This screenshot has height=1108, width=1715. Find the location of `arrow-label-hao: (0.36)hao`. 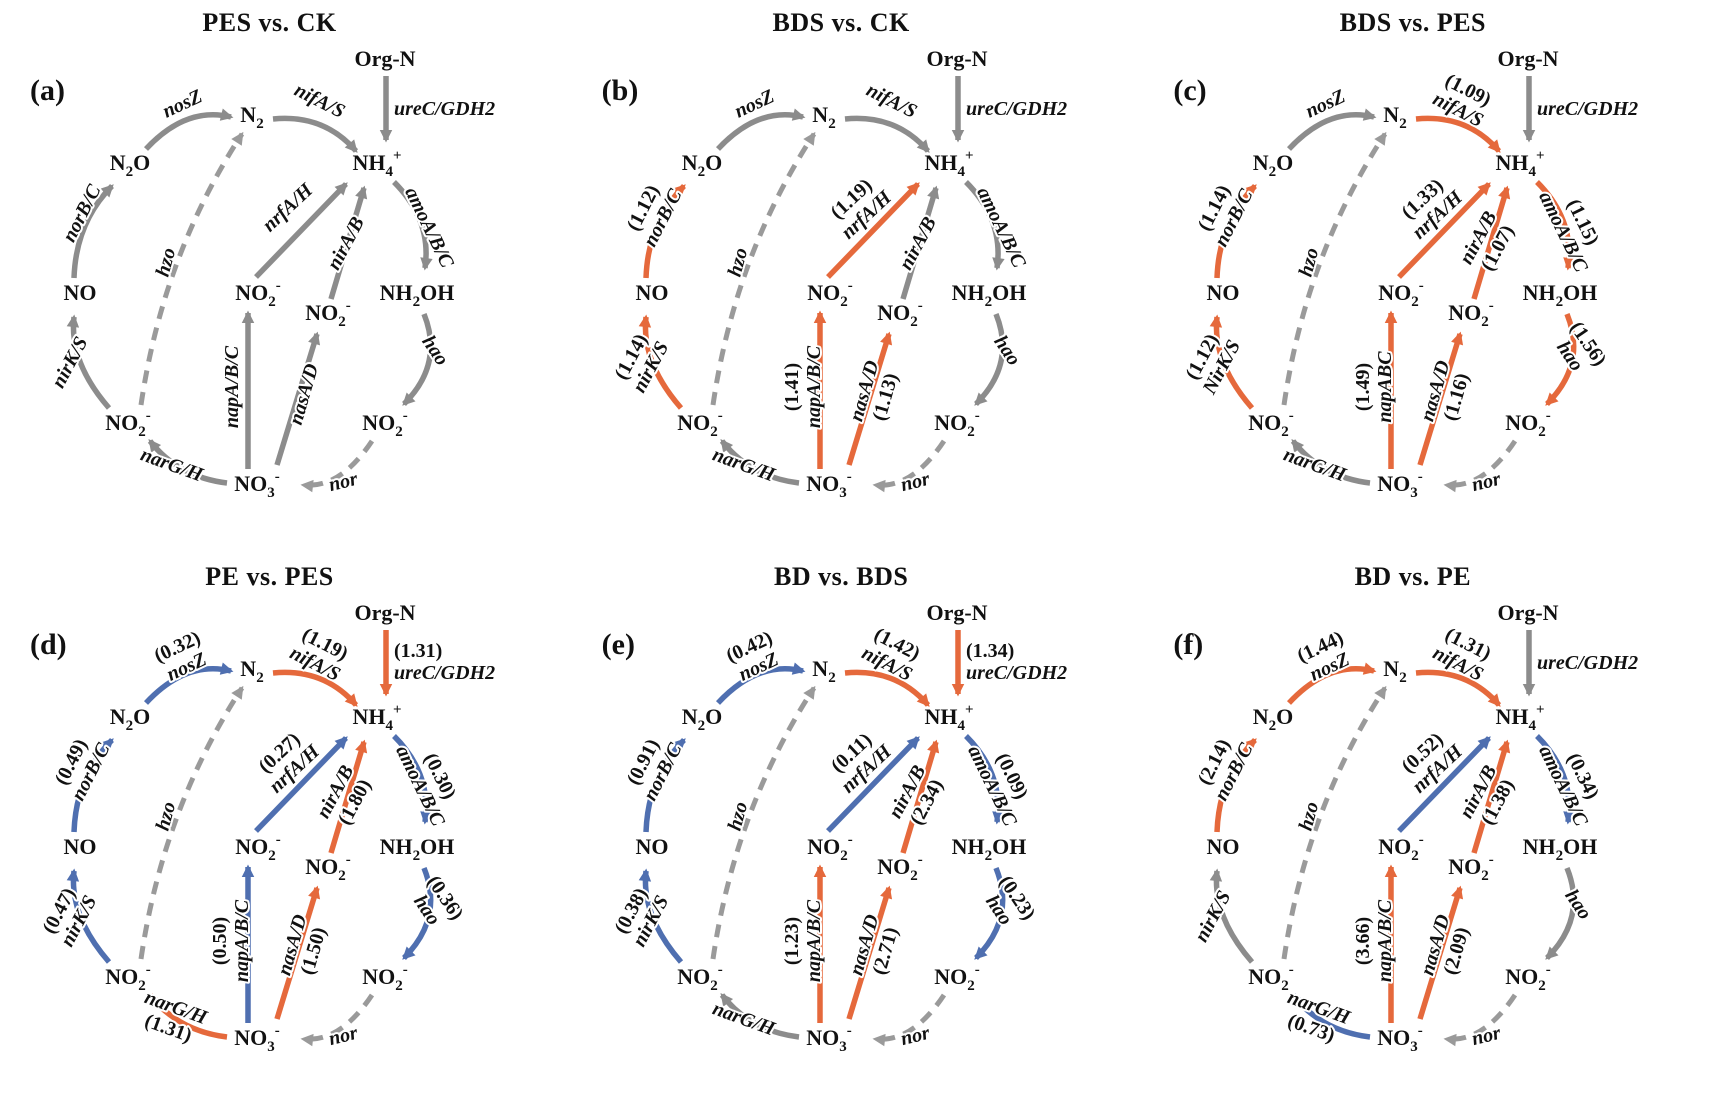

arrow-label-hao: (0.36)hao is located at coordinates (438, 901).